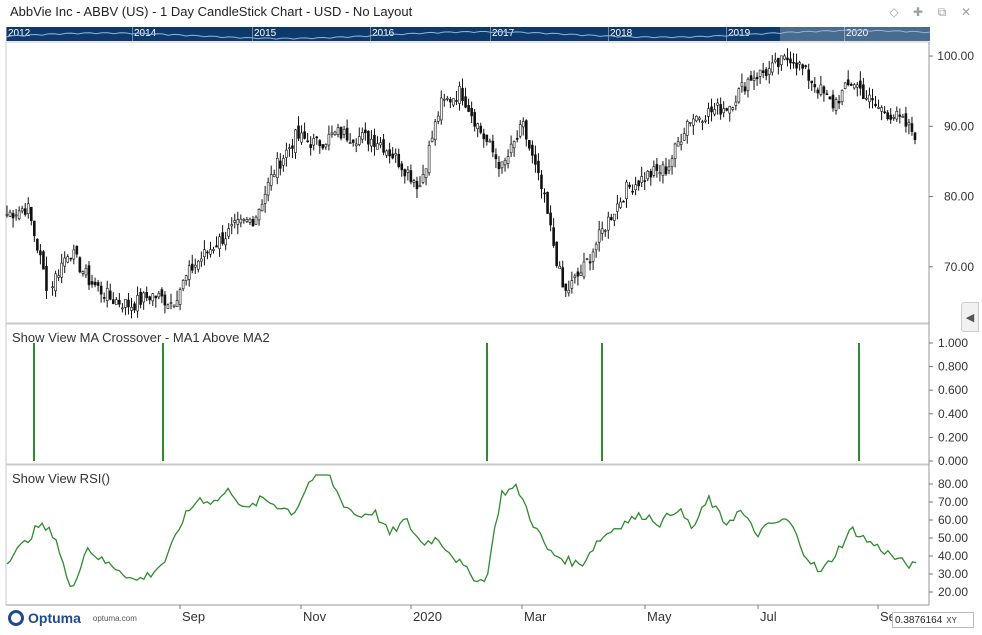 The image size is (982, 635). I want to click on restore-icon: ⧉, so click(942, 11).